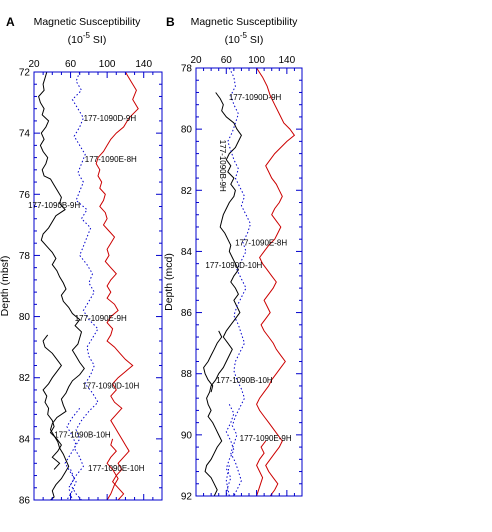 The height and width of the screenshot is (532, 492). Describe the element at coordinates (187, 374) in the screenshot. I see `y-tick-label: 88` at that location.